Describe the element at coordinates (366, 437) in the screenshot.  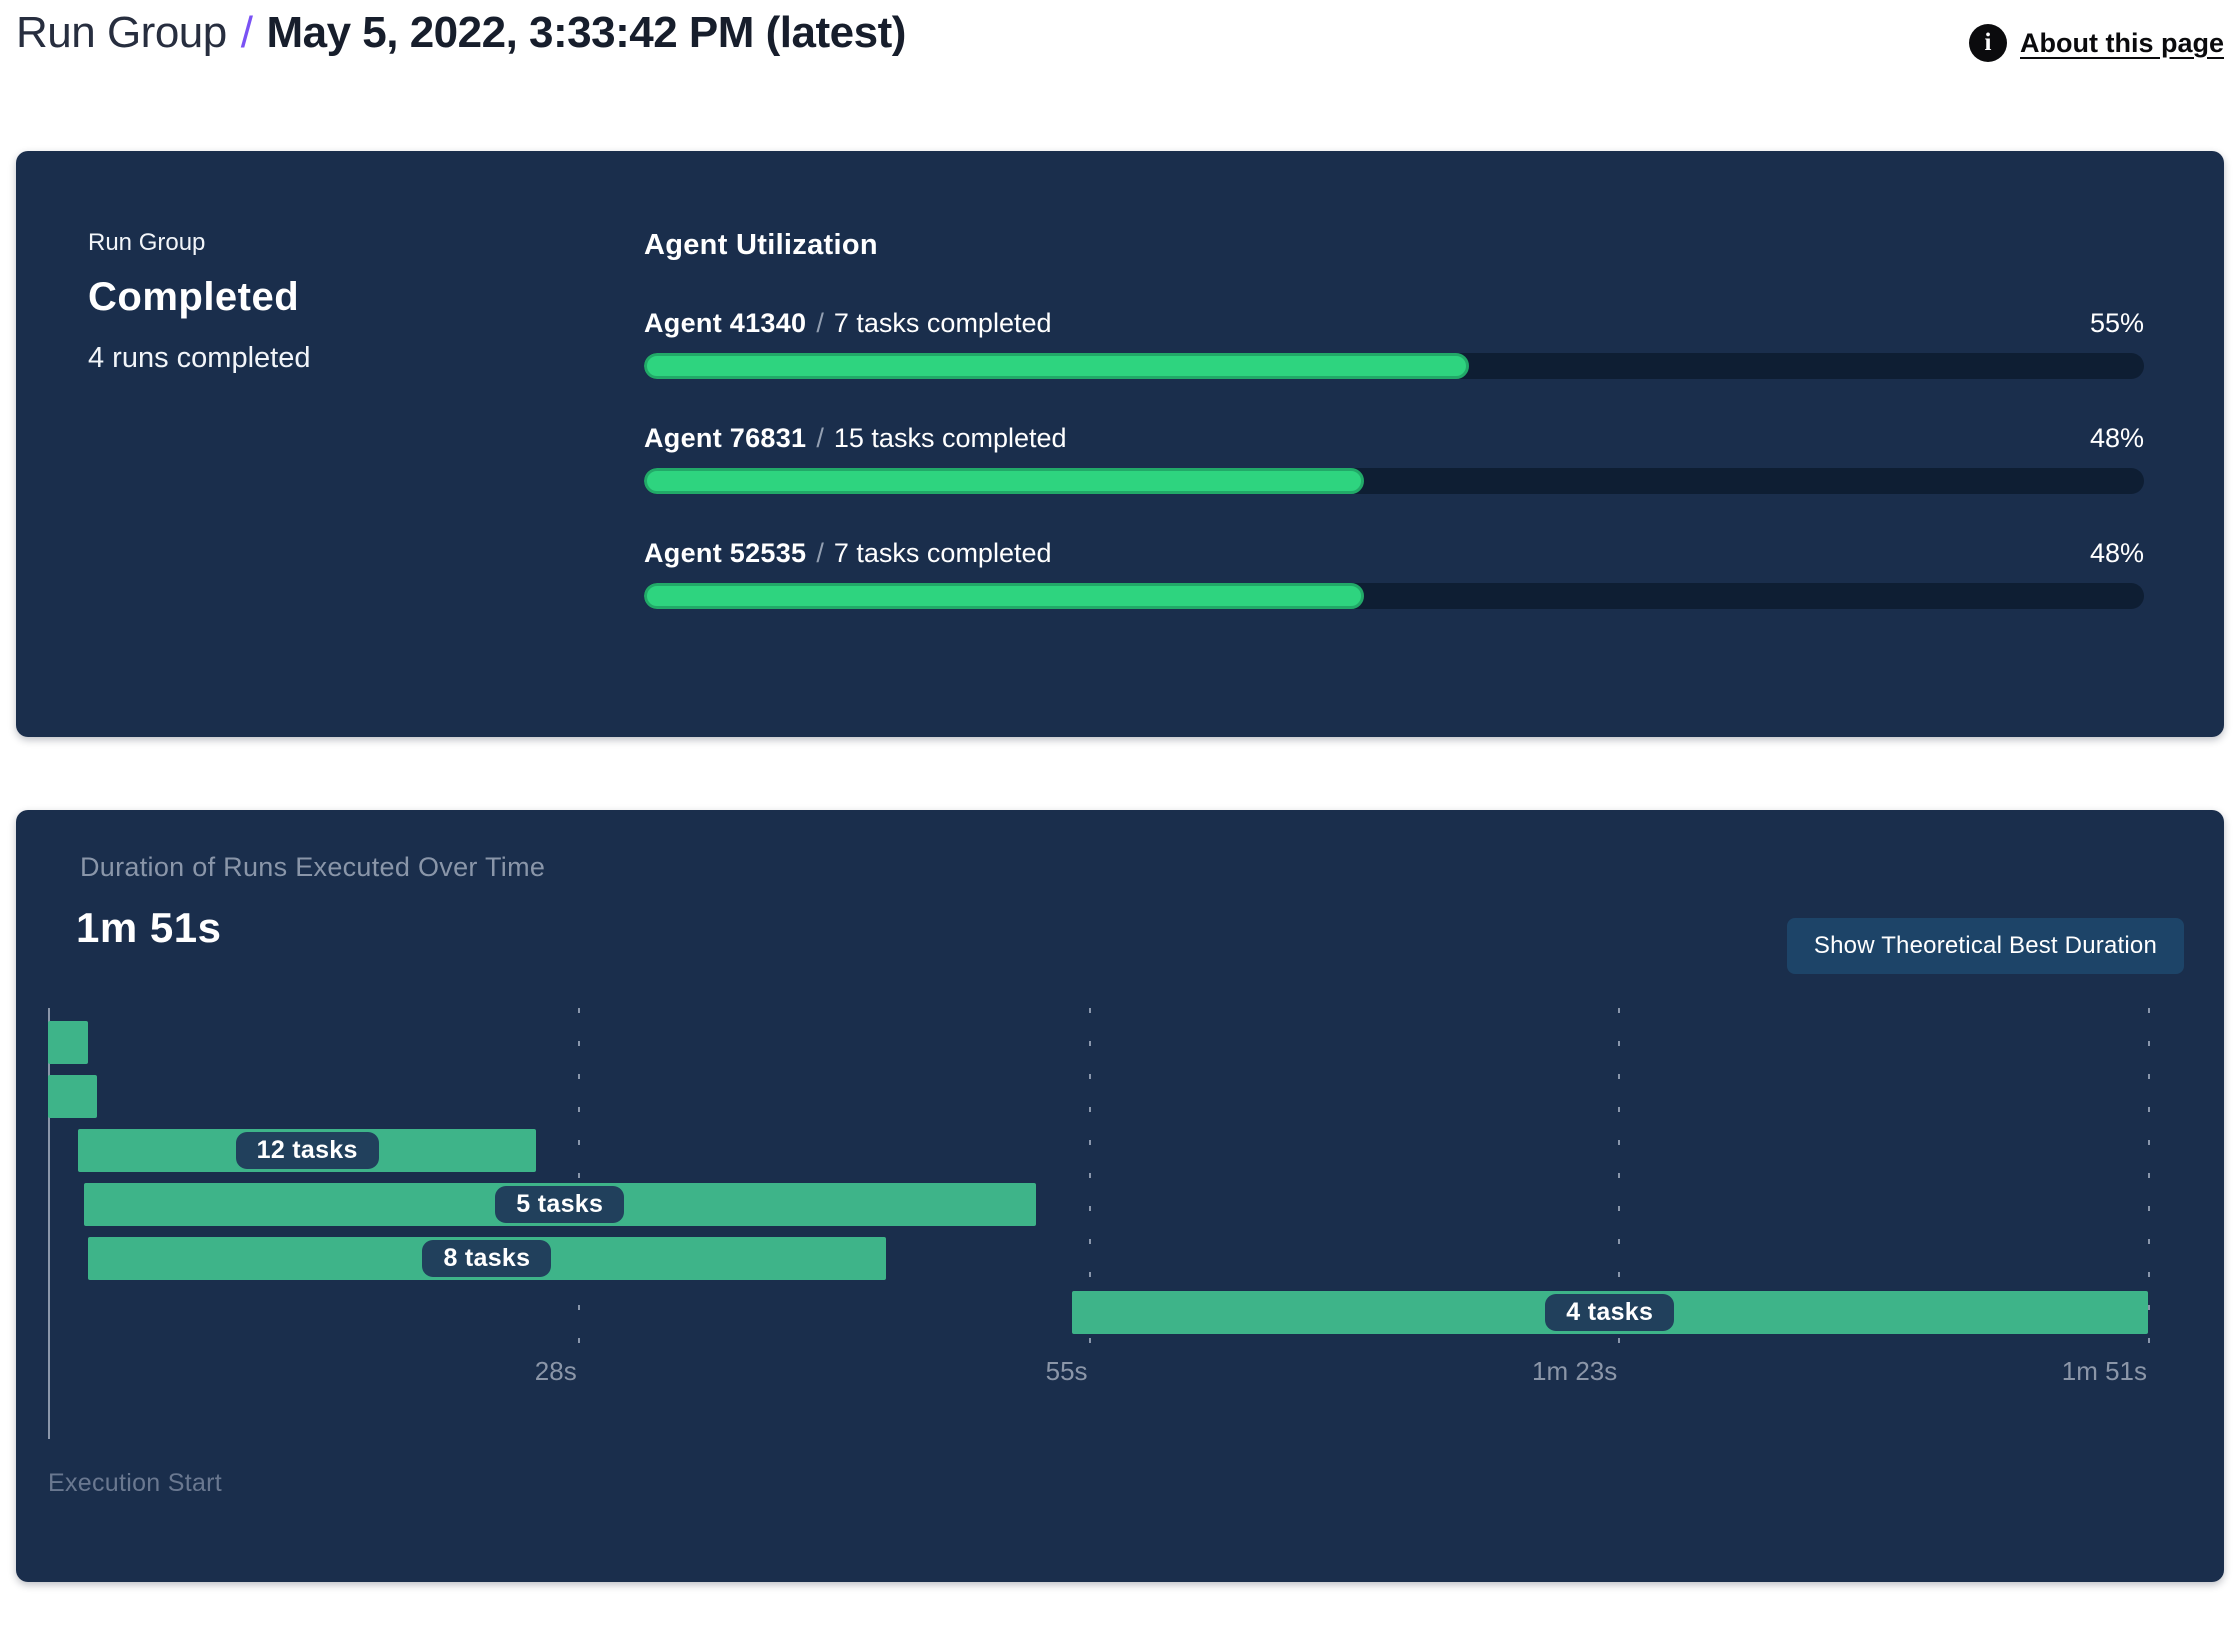
I see `run-group-status-column: Run Group Completed 4 runs completed` at that location.